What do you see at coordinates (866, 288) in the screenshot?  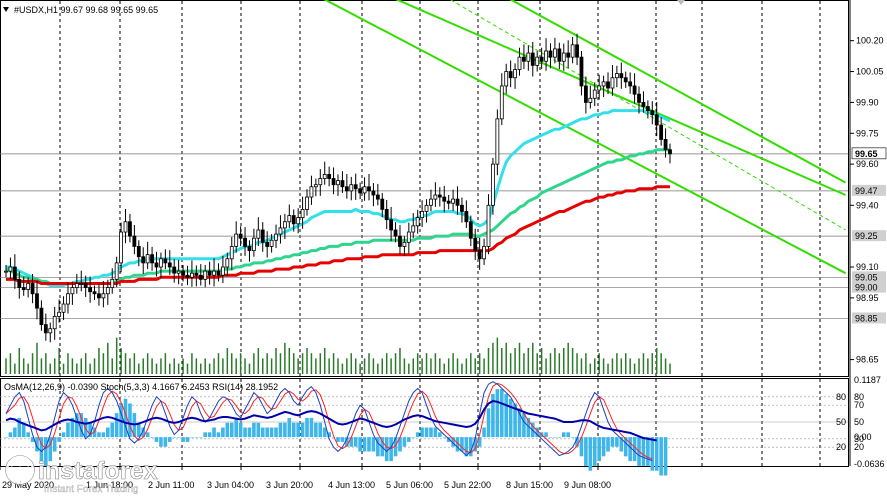 I see `level-label: 99.00` at bounding box center [866, 288].